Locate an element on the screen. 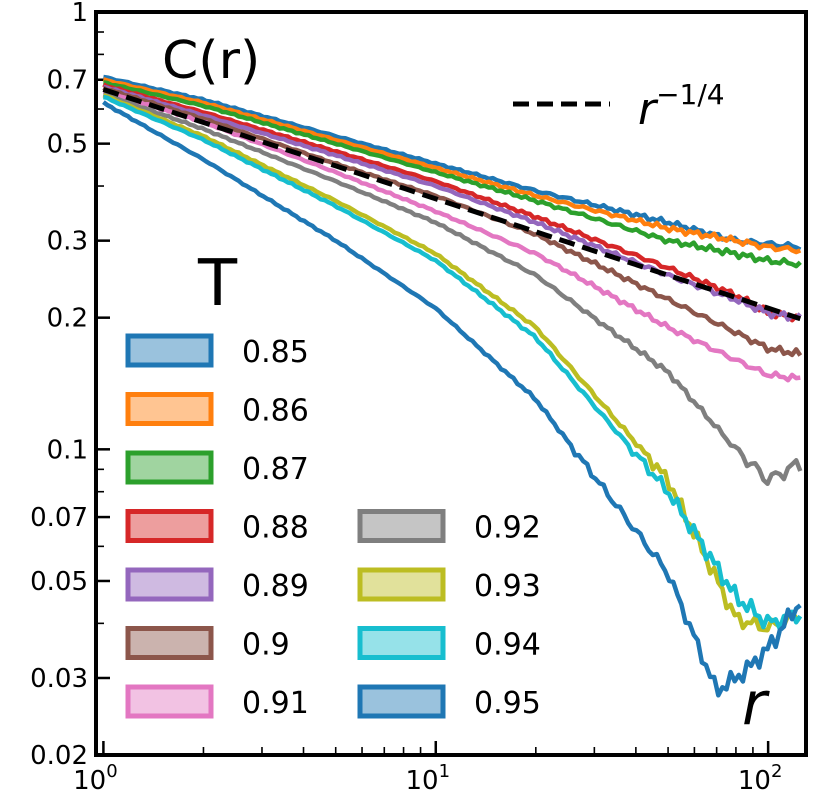 The image size is (813, 797). x-tick-label: 10¹ is located at coordinates (427, 778).